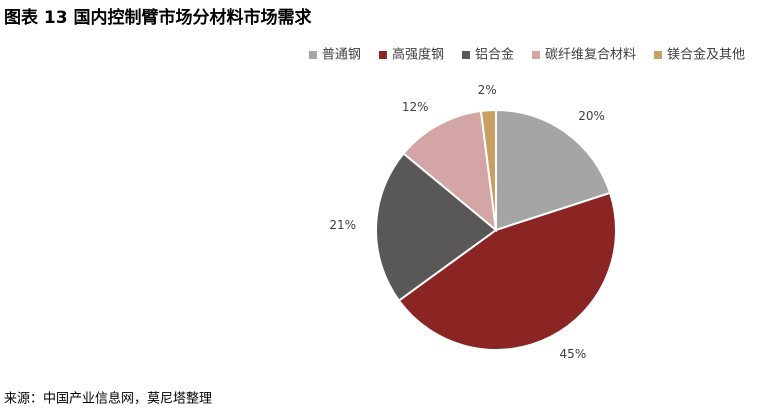  Describe the element at coordinates (590, 55) in the screenshot. I see `legend-label: 碳纤维复合材料` at that location.